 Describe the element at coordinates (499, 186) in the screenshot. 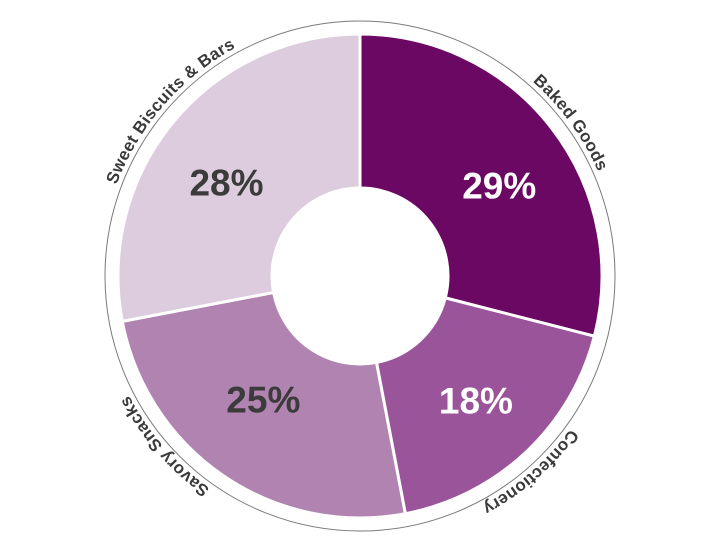

I see `value-label-baked-goods: 29%` at that location.